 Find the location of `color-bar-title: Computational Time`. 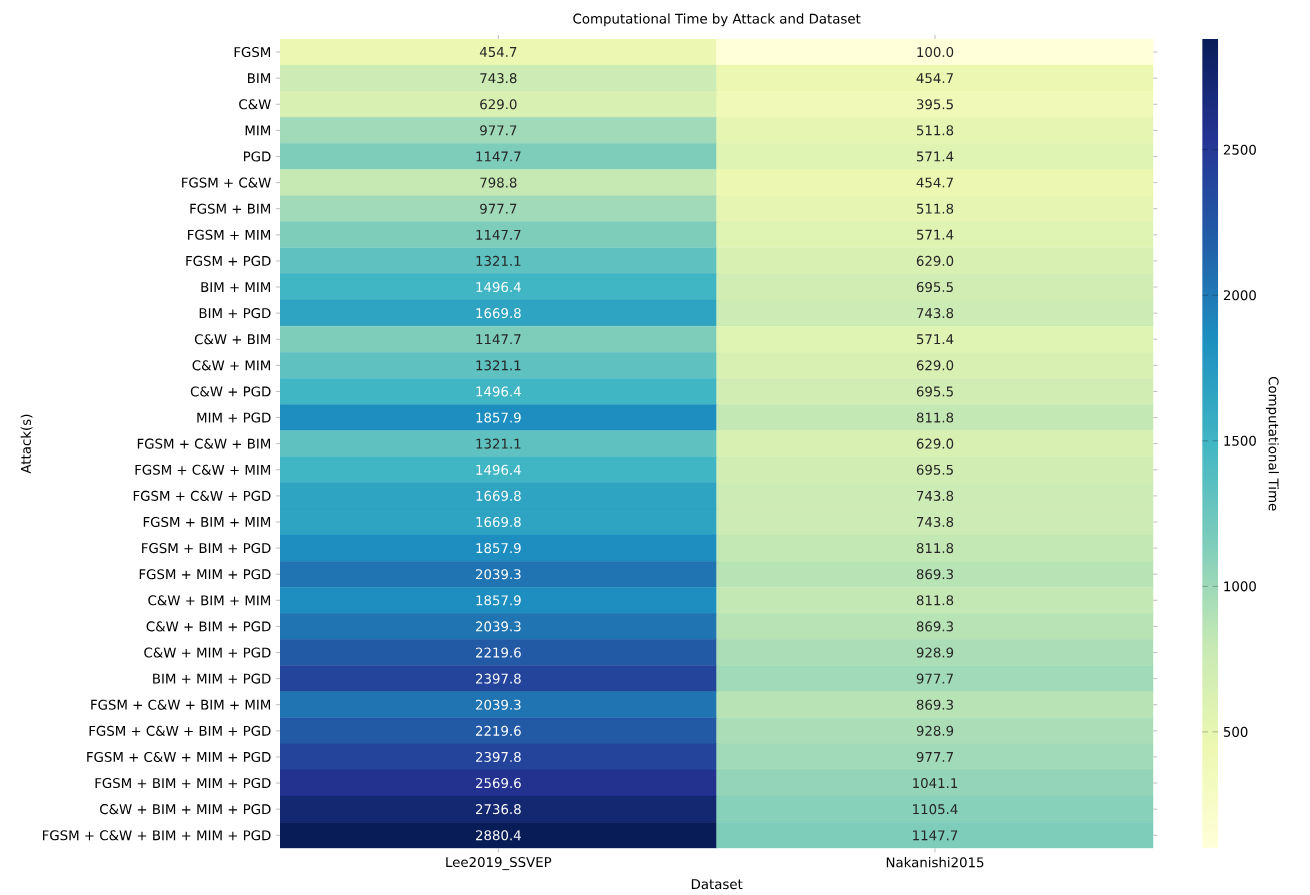

color-bar-title: Computational Time is located at coordinates (1272, 443).